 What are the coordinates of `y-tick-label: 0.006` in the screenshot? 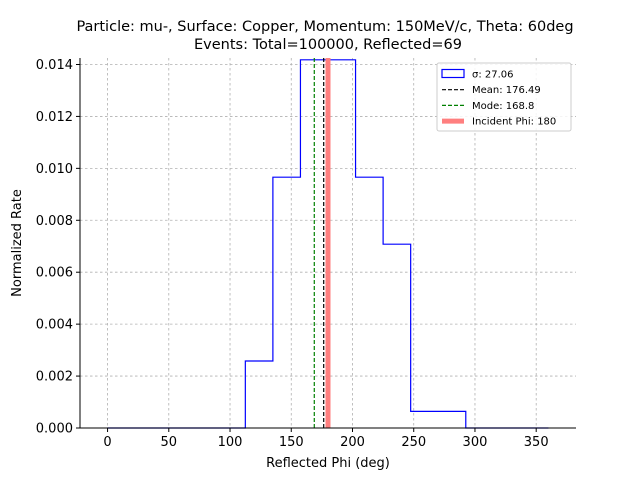 It's located at (54, 273).